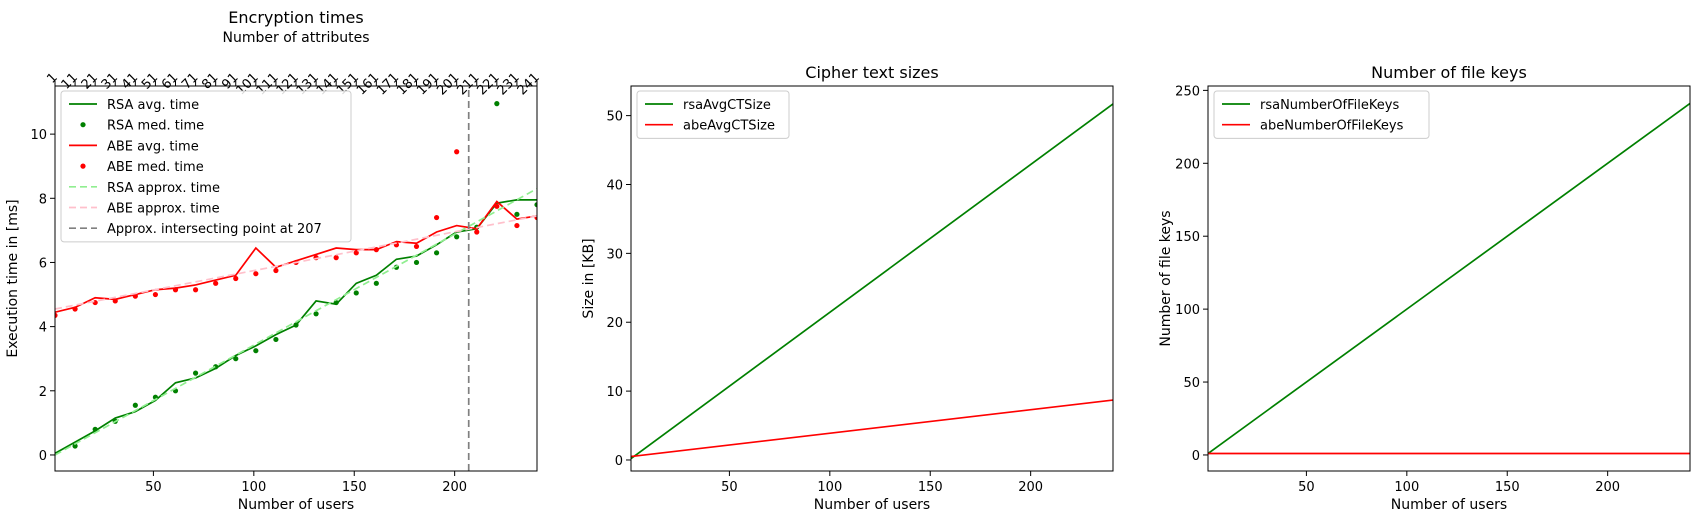 The image size is (1697, 525). I want to click on legend-item: abeAvgCTSize, so click(710, 126).